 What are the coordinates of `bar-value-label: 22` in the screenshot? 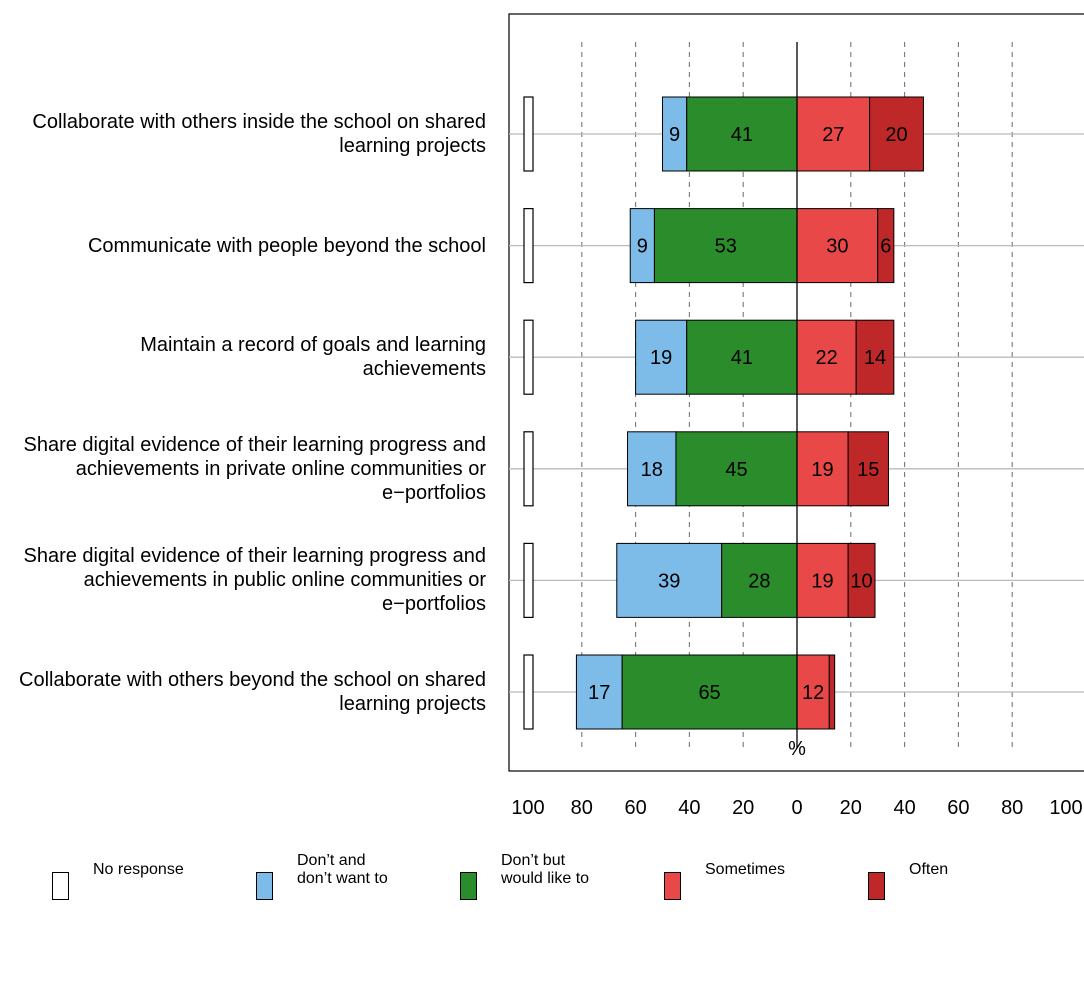 It's located at (826, 358).